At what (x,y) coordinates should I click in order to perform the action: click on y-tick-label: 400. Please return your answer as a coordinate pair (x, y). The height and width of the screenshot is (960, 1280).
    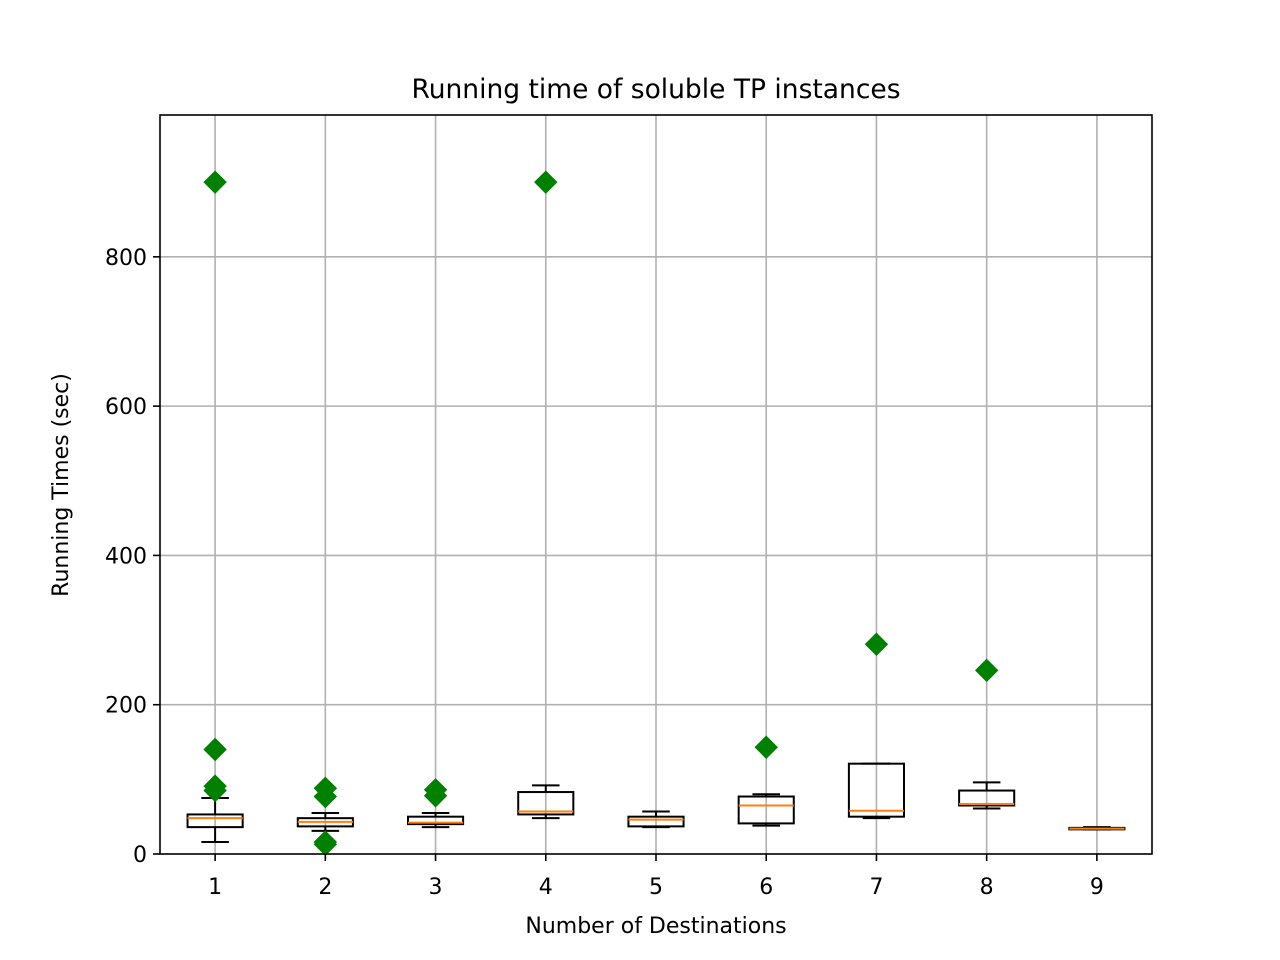
    Looking at the image, I should click on (126, 556).